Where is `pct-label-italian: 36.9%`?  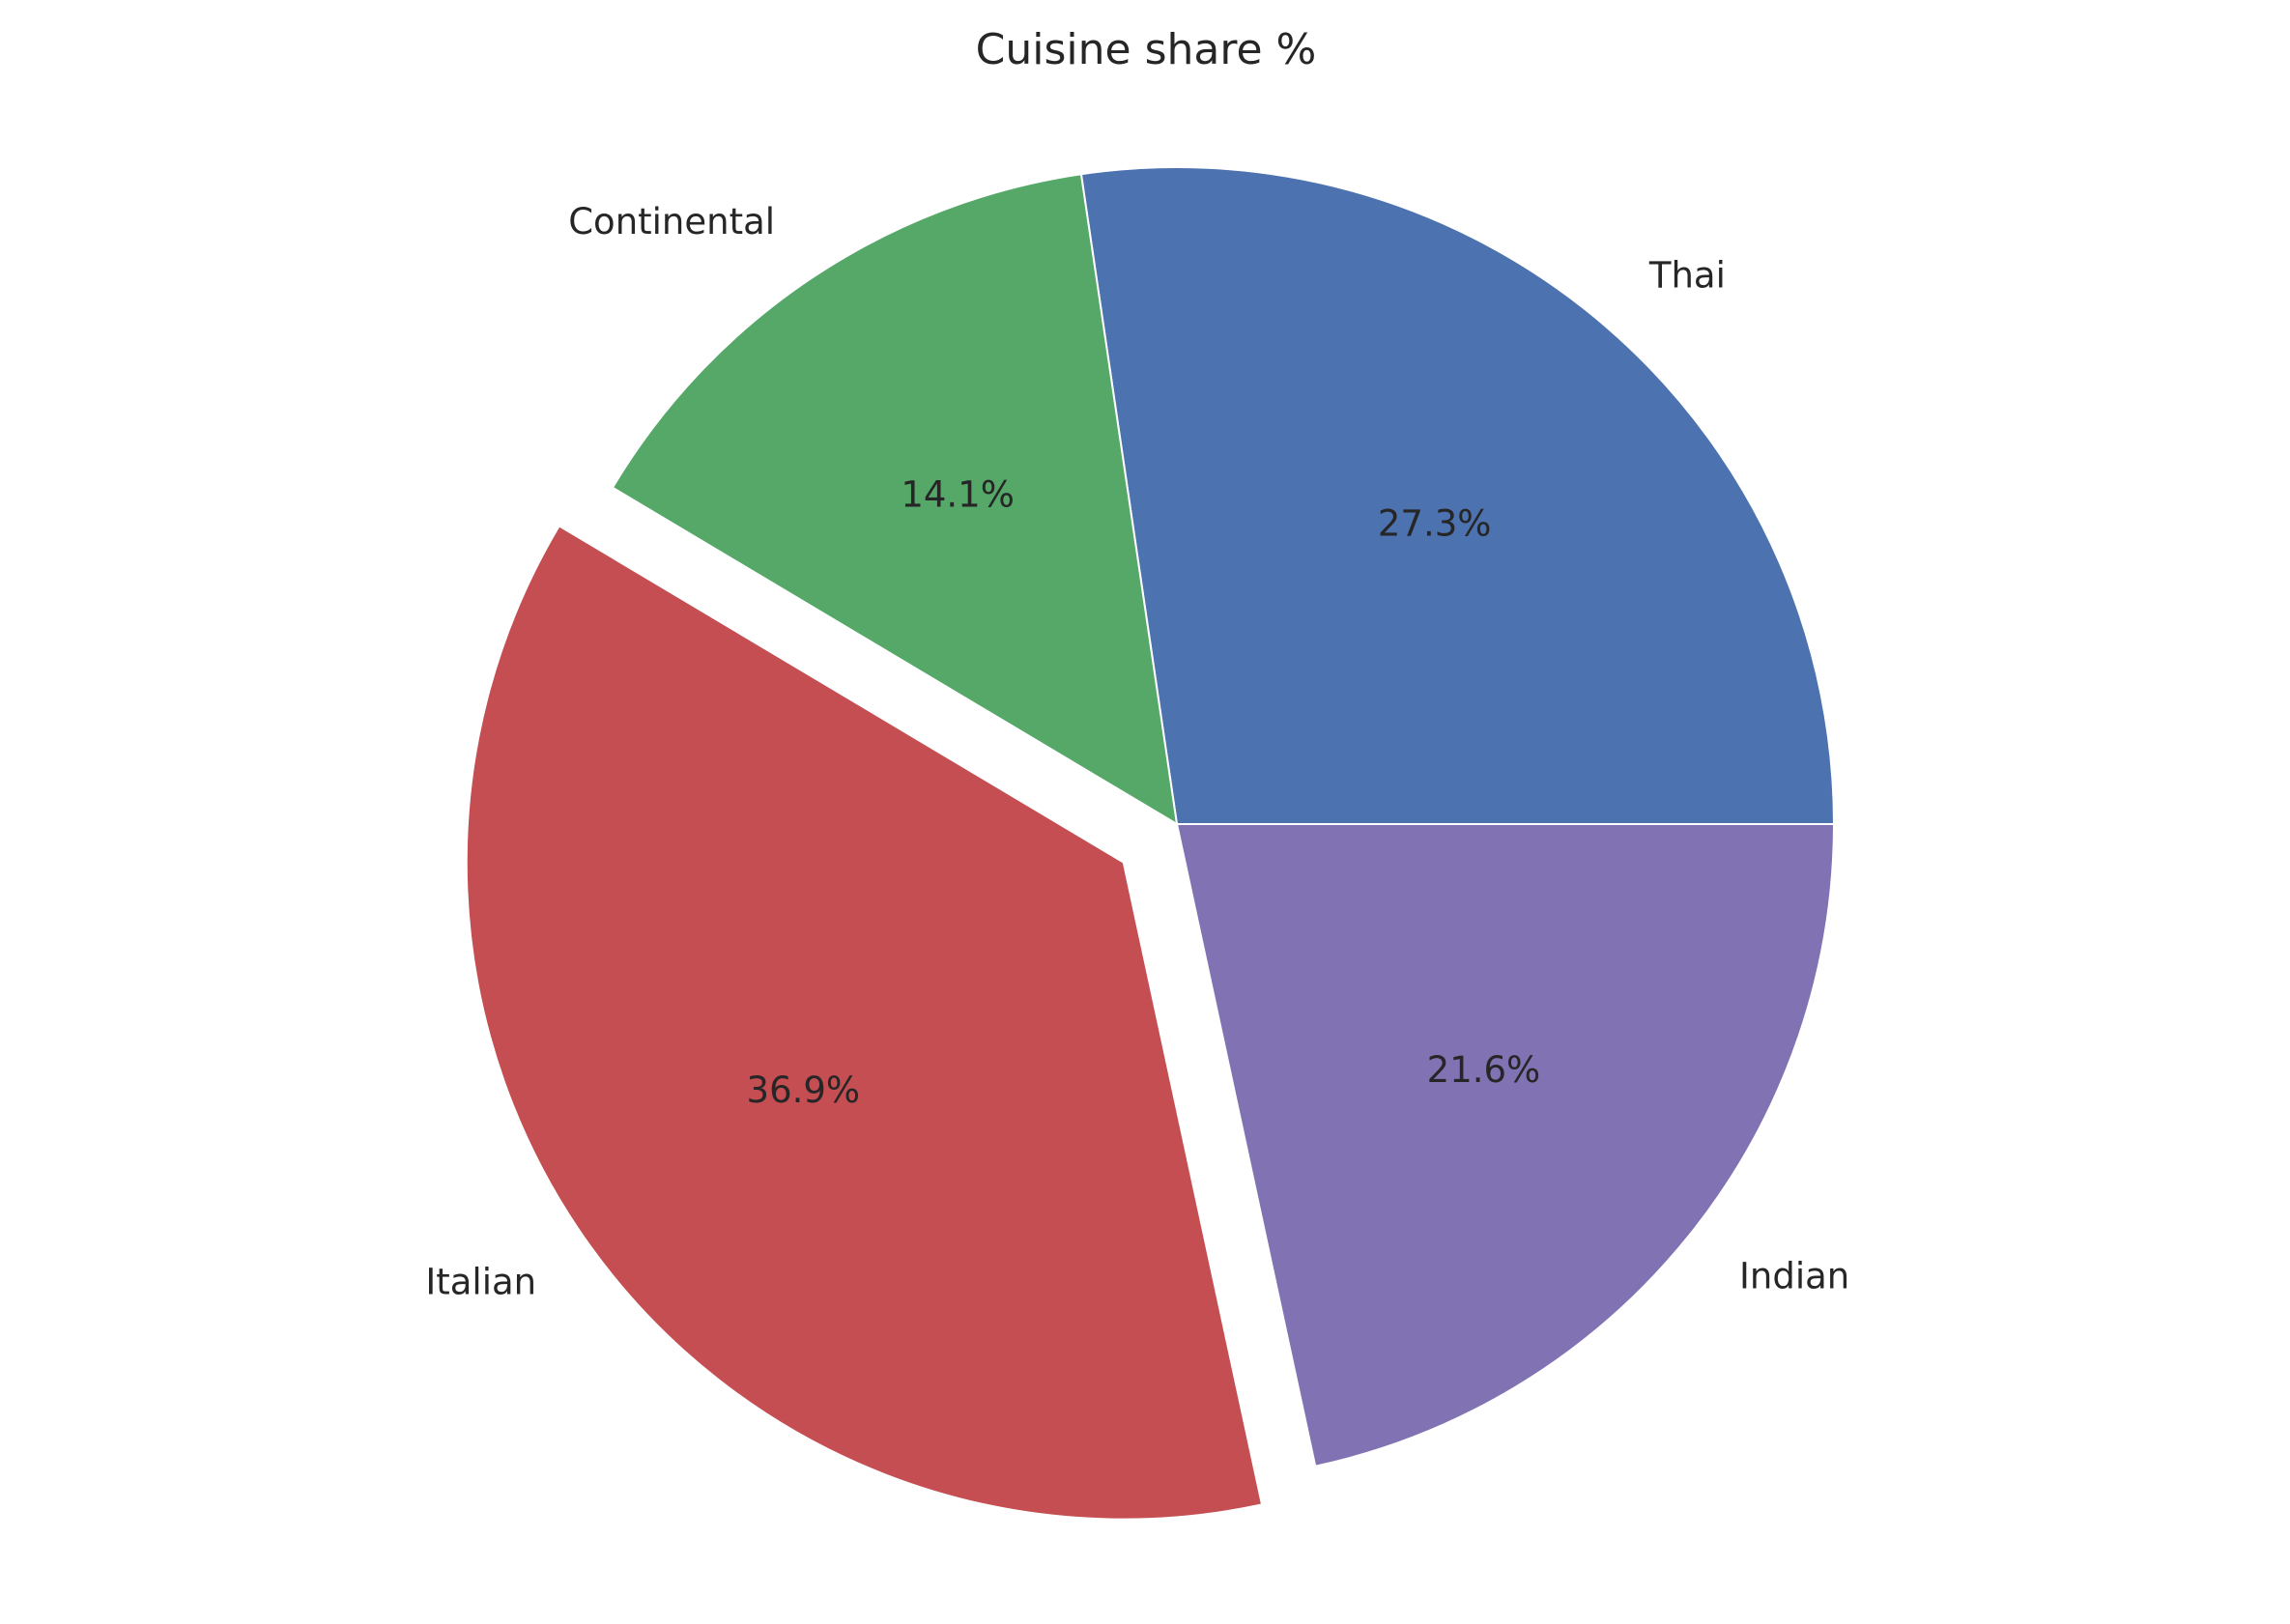
pct-label-italian: 36.9% is located at coordinates (804, 1090).